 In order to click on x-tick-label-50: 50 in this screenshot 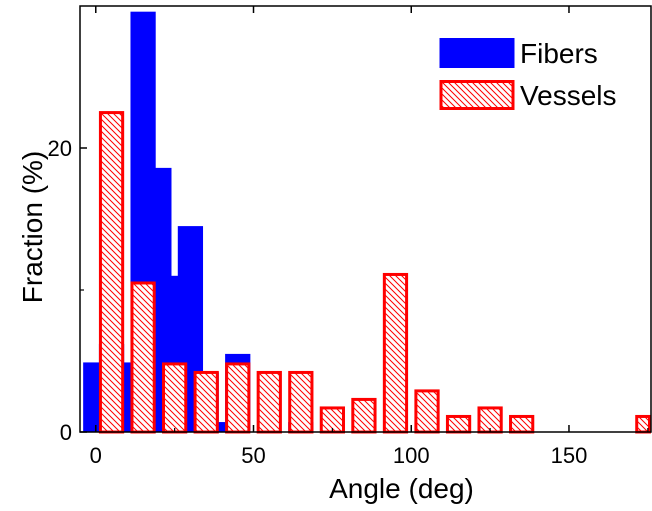, I will do `click(253, 455)`.